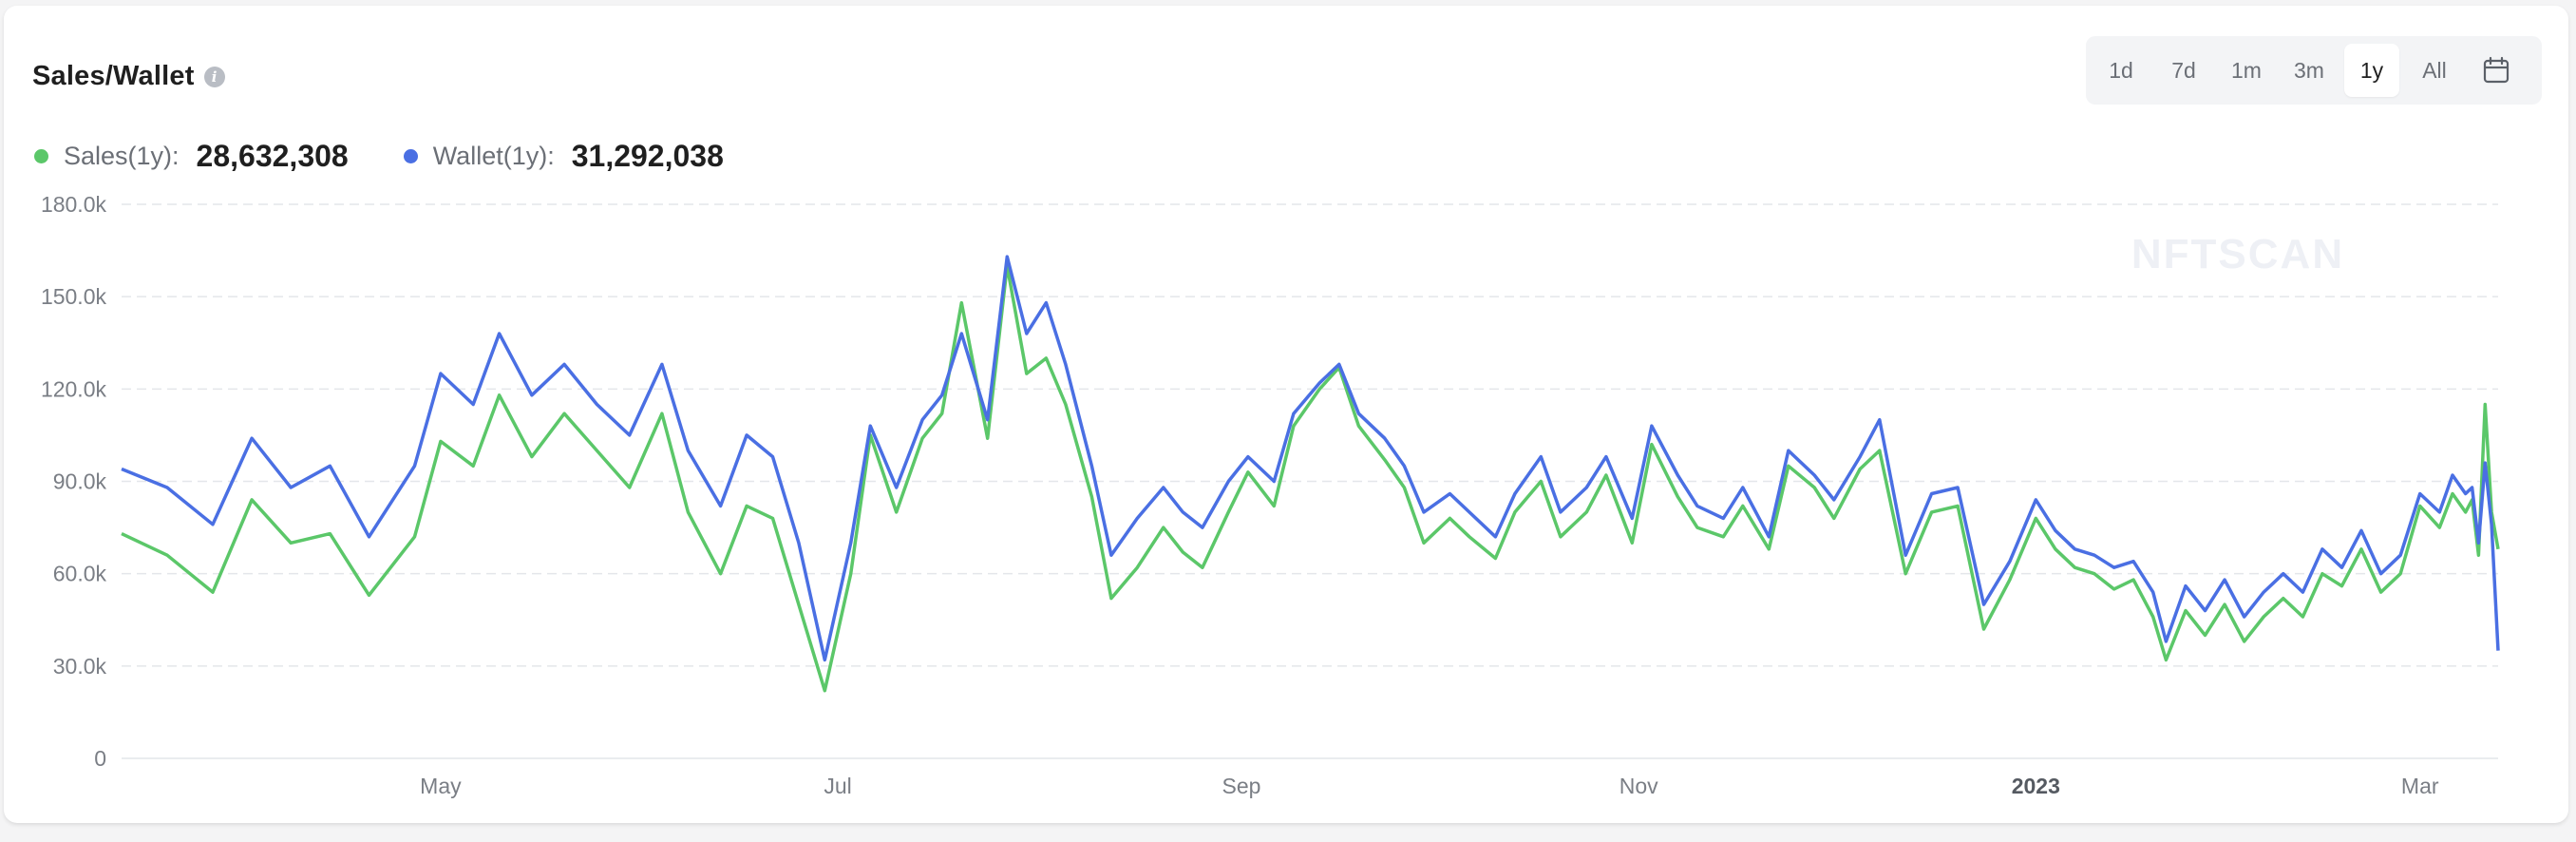 The image size is (2576, 842). Describe the element at coordinates (2246, 70) in the screenshot. I see `range-1m-button: 1m` at that location.